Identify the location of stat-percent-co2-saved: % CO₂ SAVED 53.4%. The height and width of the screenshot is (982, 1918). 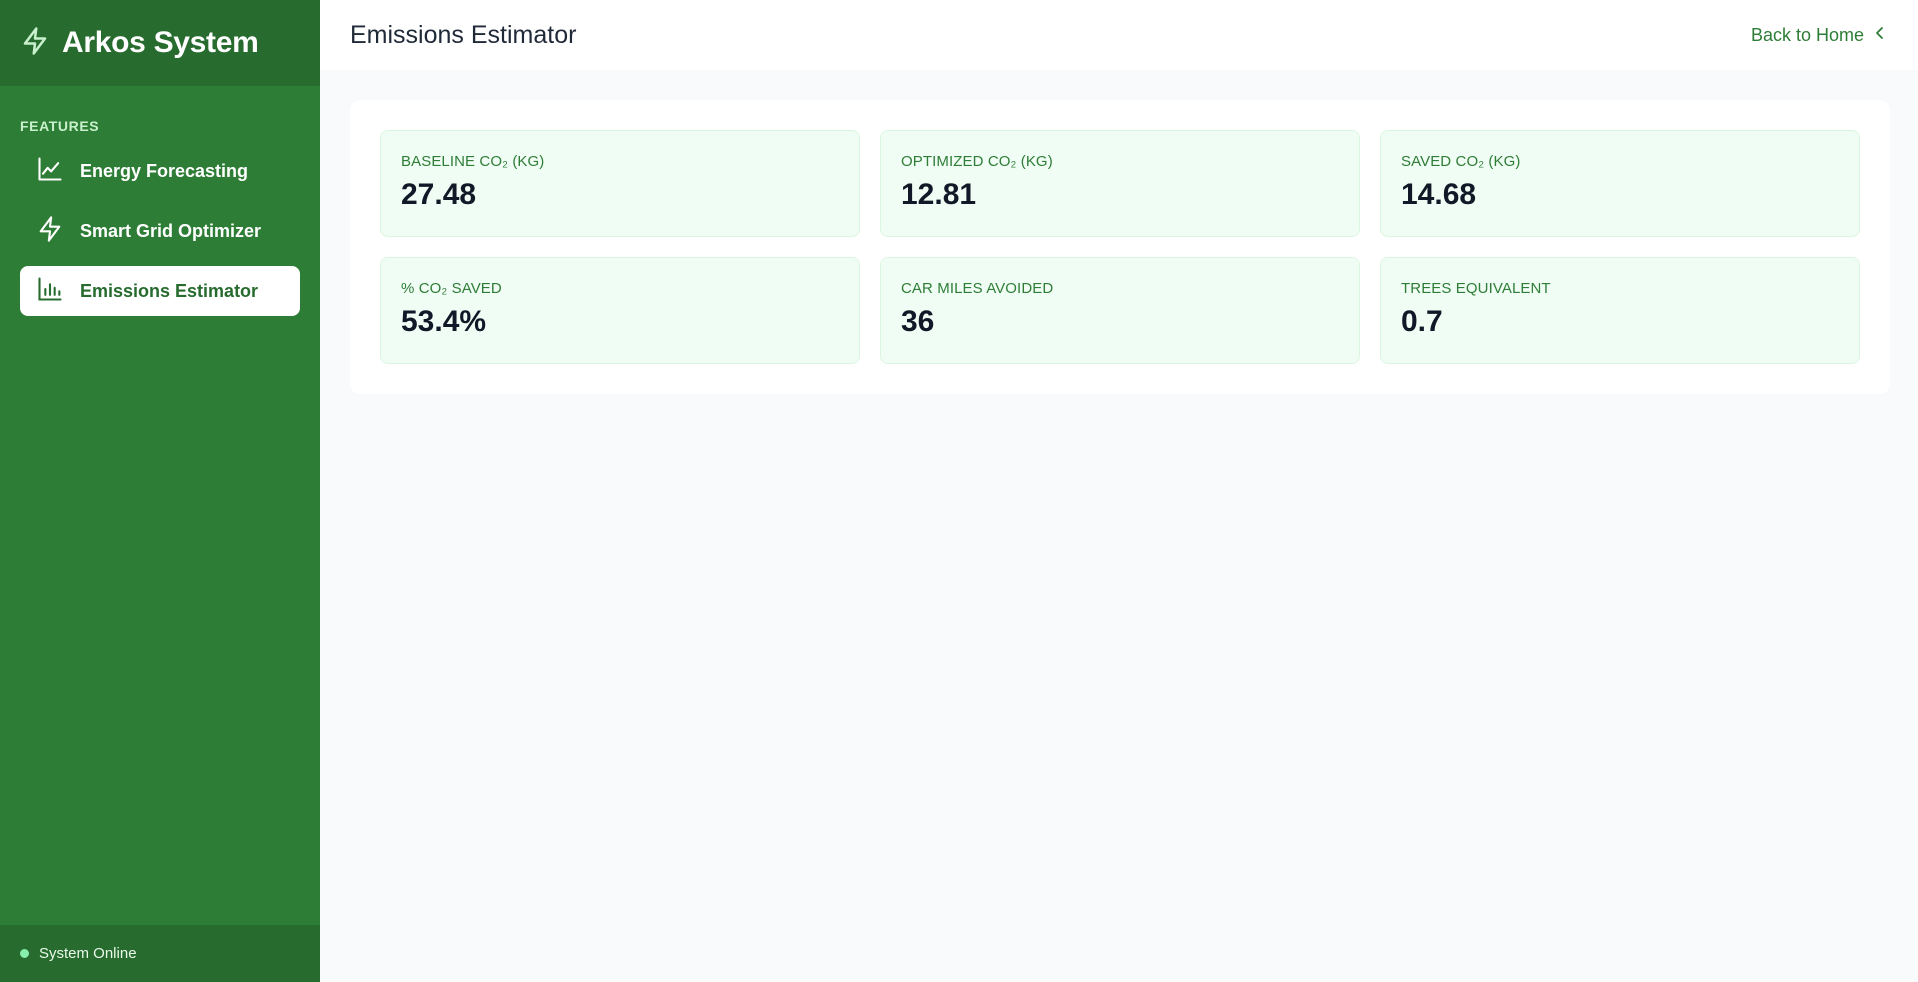
(620, 310).